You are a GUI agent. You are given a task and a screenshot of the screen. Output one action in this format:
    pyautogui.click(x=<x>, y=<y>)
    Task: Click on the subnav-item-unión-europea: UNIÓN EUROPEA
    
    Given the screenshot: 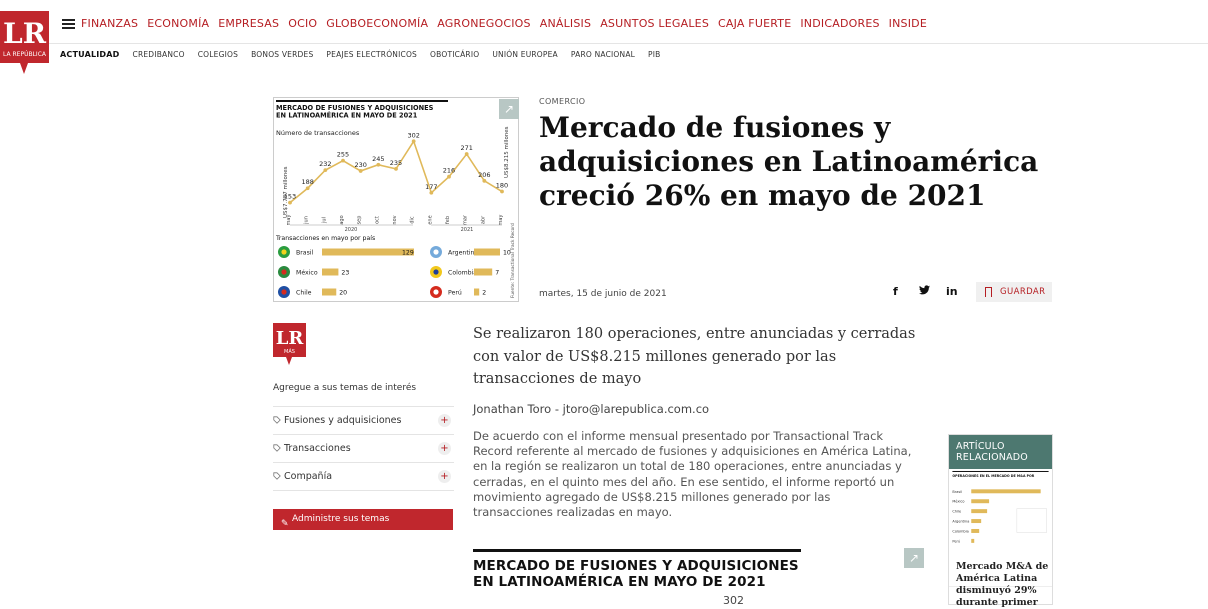 What is the action you would take?
    pyautogui.click(x=525, y=54)
    